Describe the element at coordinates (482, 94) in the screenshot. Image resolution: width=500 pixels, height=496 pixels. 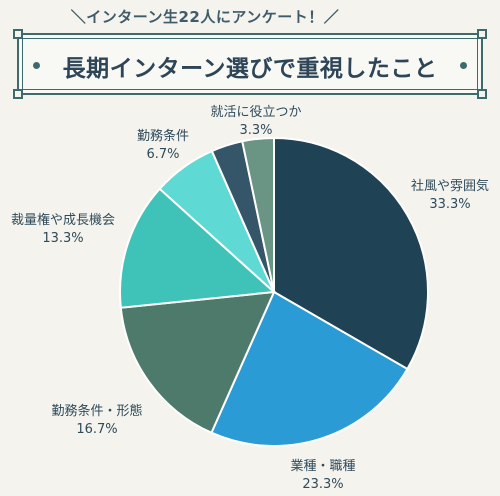
I see `corner-ornament-bottom-right` at that location.